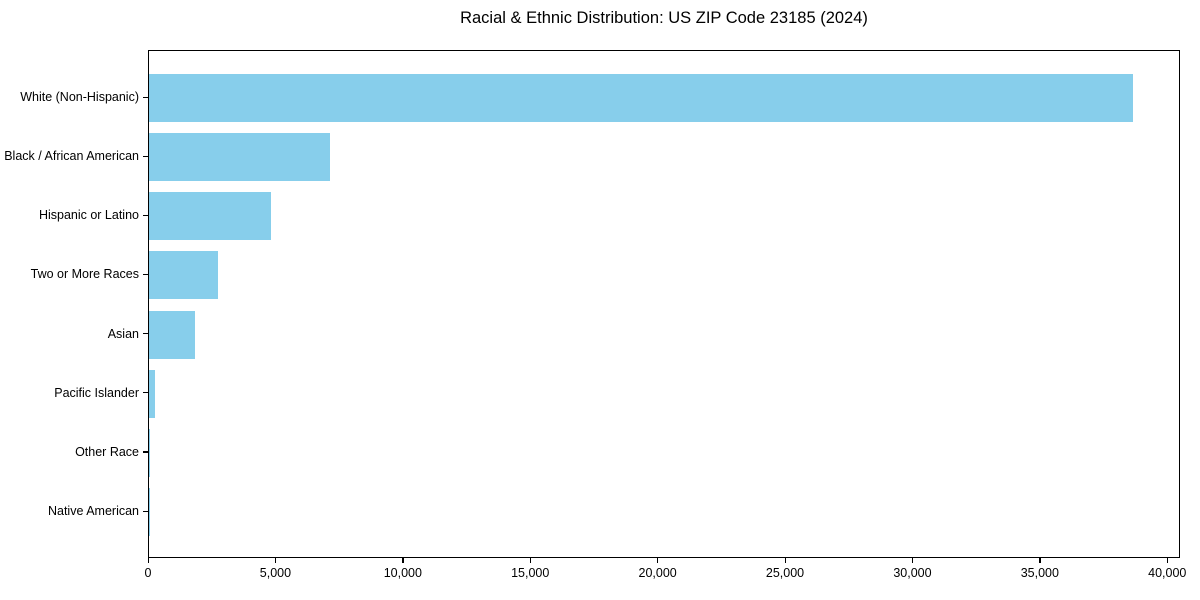 The image size is (1200, 600). What do you see at coordinates (275, 573) in the screenshot?
I see `x-tick-label: 5,000` at bounding box center [275, 573].